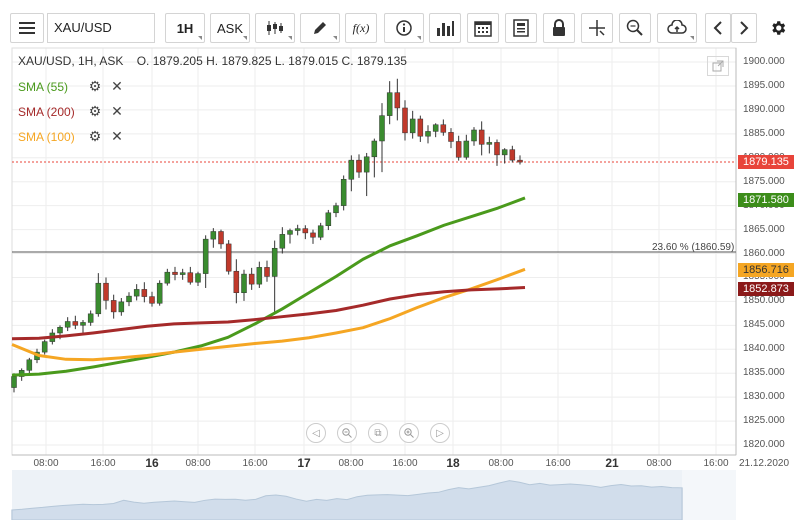  I want to click on pan-left-button: ◁, so click(316, 433).